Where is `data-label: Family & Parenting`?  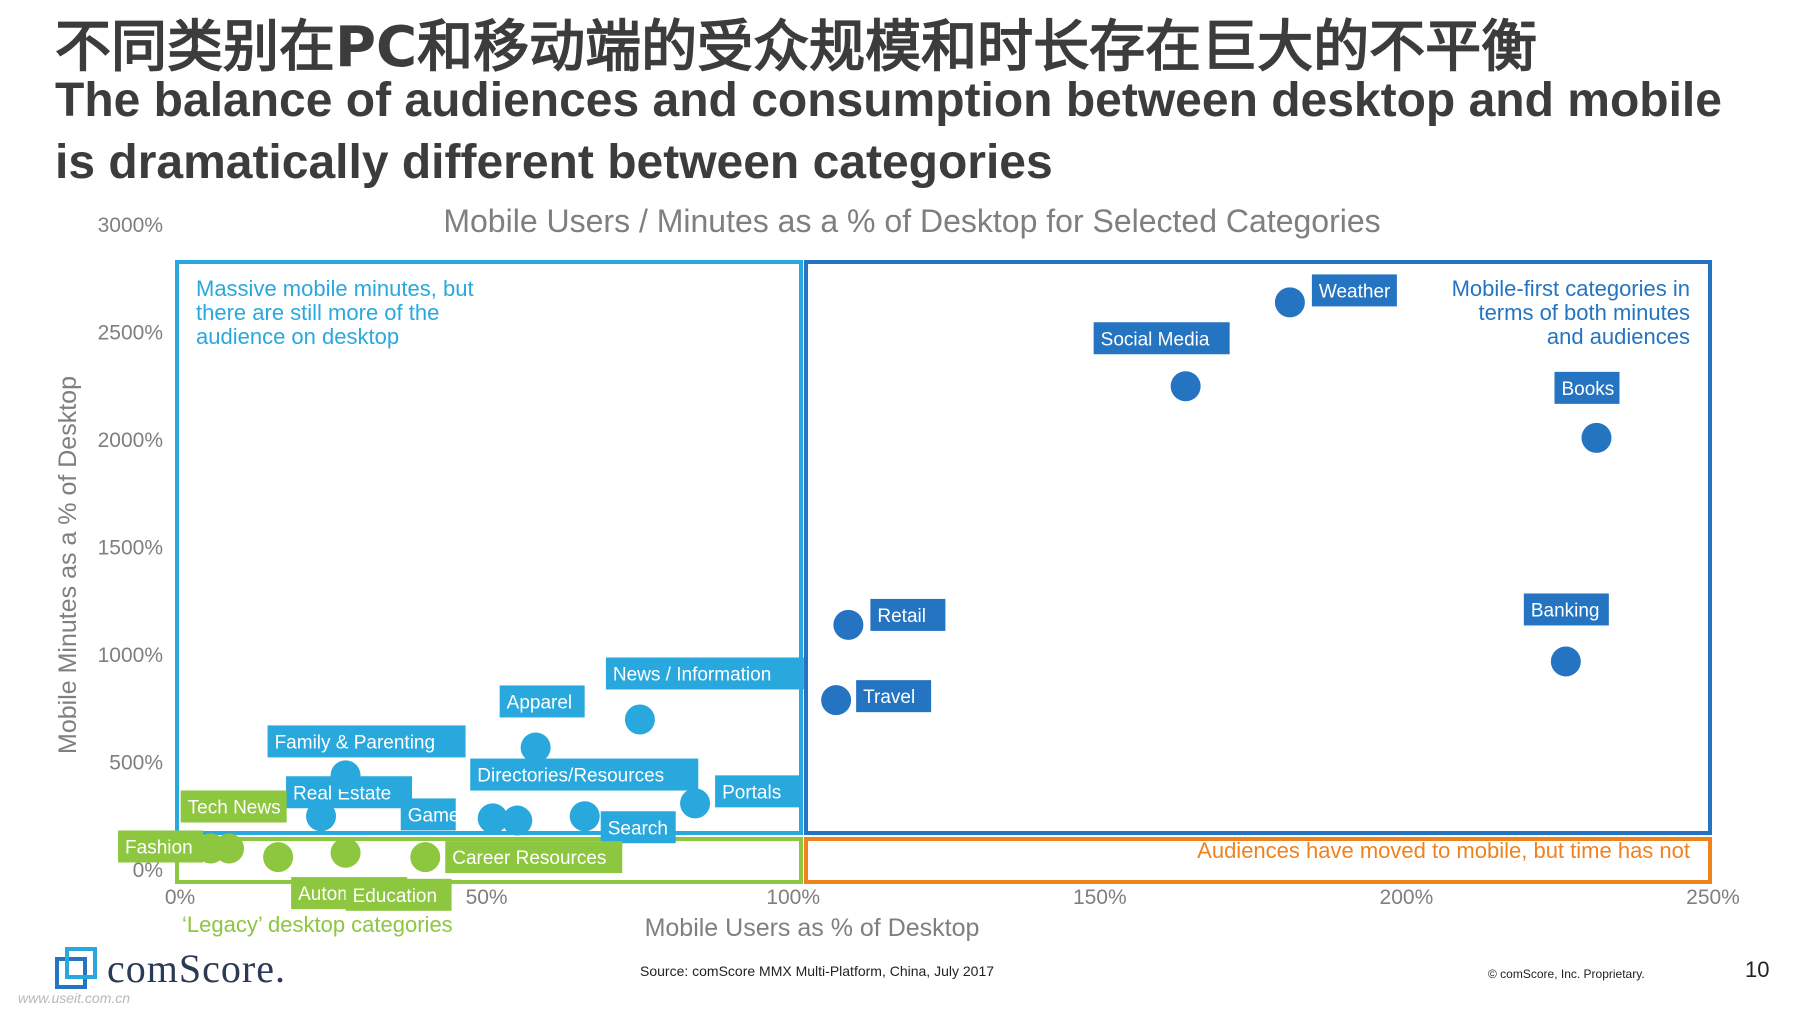
data-label: Family & Parenting is located at coordinates (355, 742).